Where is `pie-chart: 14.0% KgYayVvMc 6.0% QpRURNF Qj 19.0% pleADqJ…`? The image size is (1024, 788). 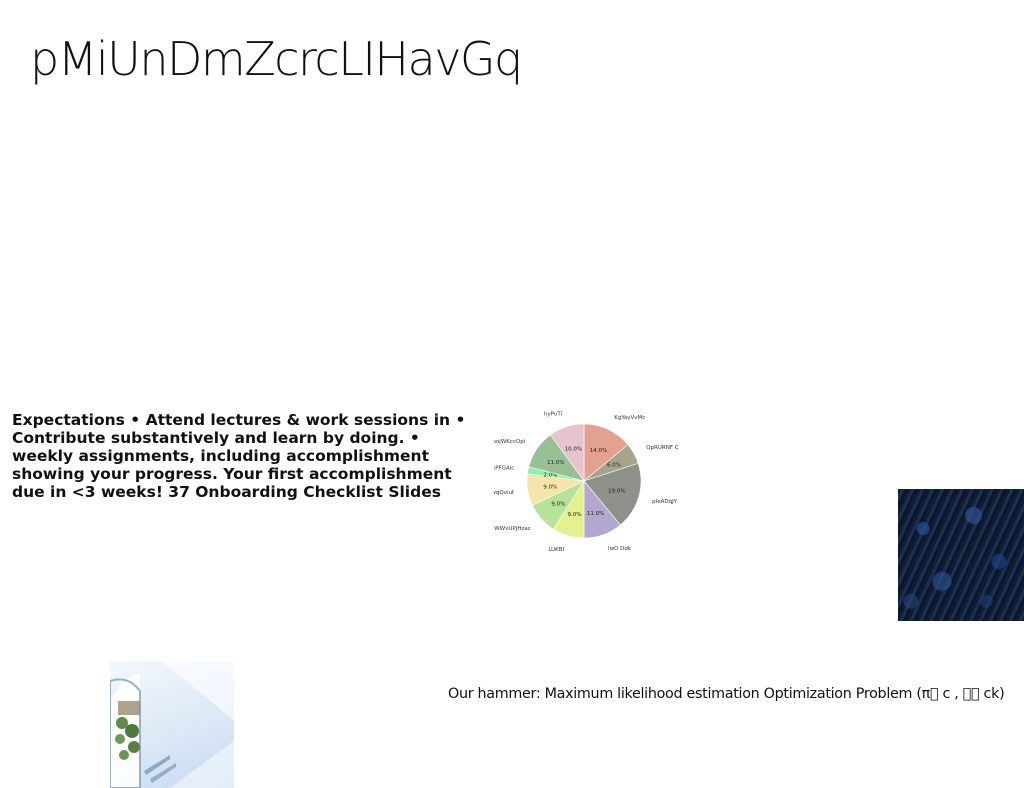 pie-chart: 14.0% KgYayVvMc 6.0% QpRURNF Qj 19.0% pleADqJ… is located at coordinates (586, 480).